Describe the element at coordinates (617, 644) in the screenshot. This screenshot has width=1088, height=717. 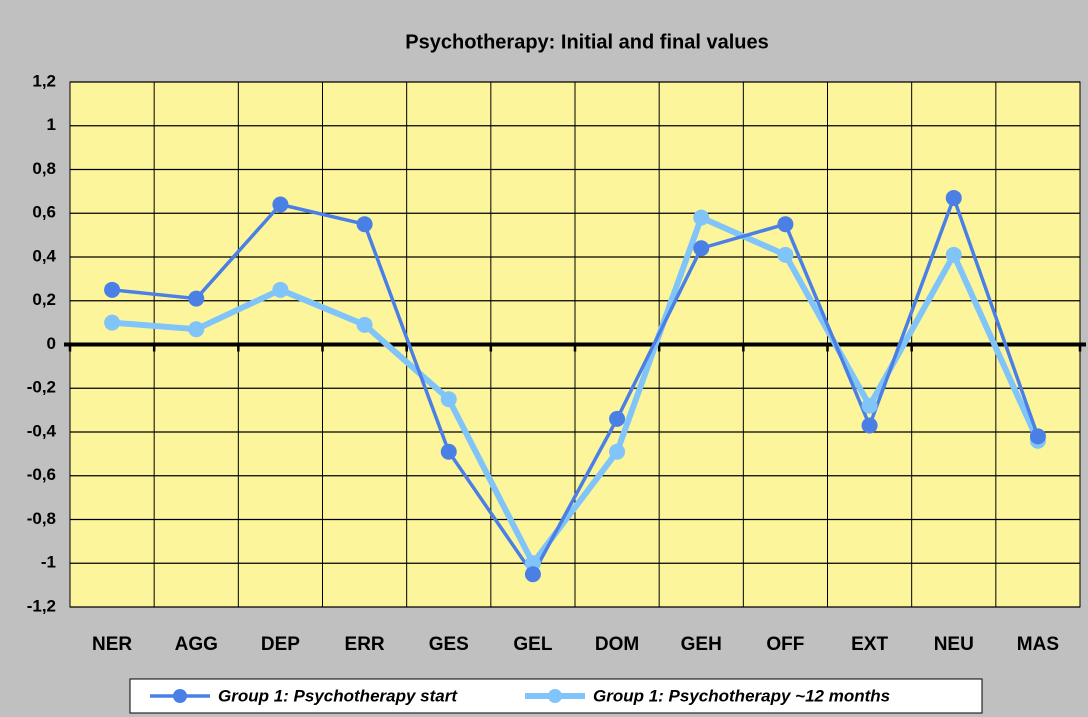
I see `x-tick-label: DOM` at that location.